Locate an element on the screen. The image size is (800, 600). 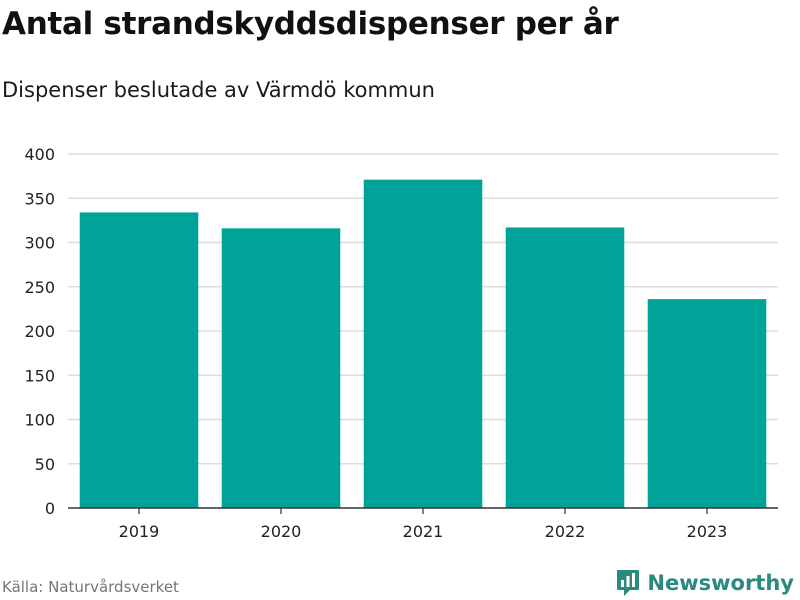
chart-title: Antal strandskyddsdispenser per år is located at coordinates (310, 24).